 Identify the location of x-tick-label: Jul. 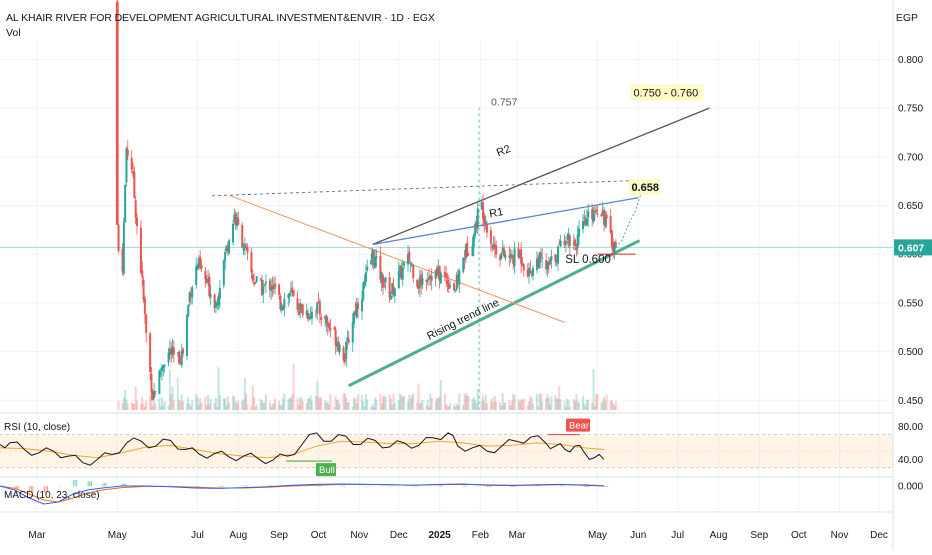
(677, 535).